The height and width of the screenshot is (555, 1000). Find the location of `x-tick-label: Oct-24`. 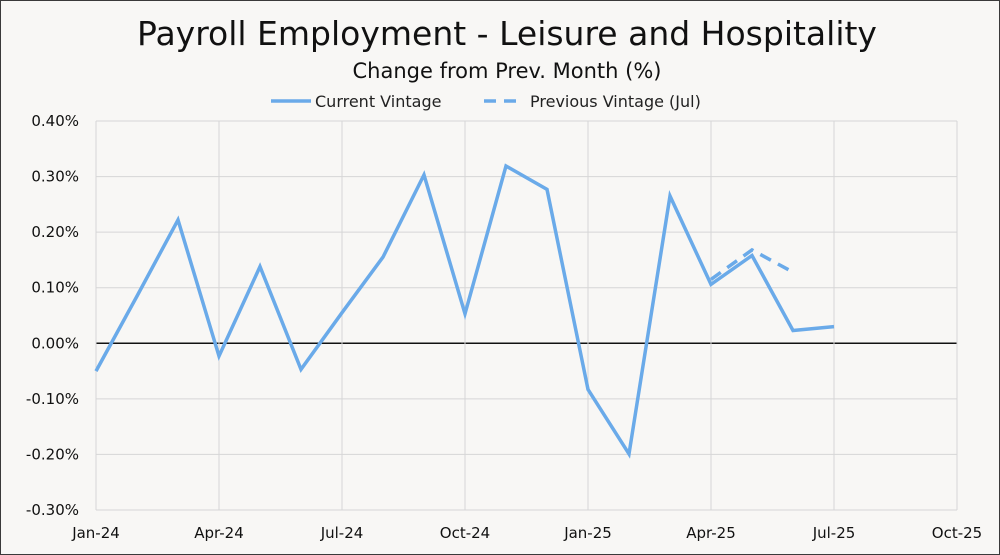

x-tick-label: Oct-24 is located at coordinates (465, 533).